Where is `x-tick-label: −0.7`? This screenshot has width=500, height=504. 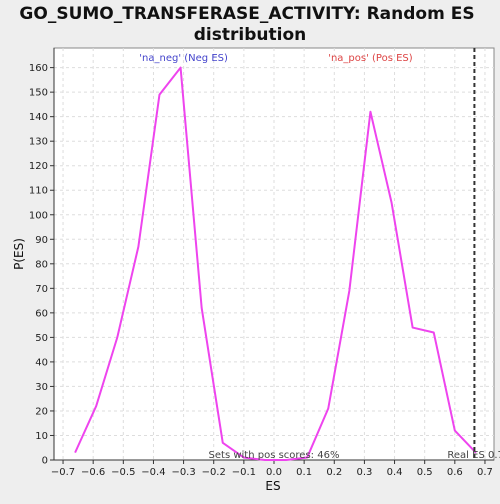
x-tick-label: −0.7 is located at coordinates (63, 472).